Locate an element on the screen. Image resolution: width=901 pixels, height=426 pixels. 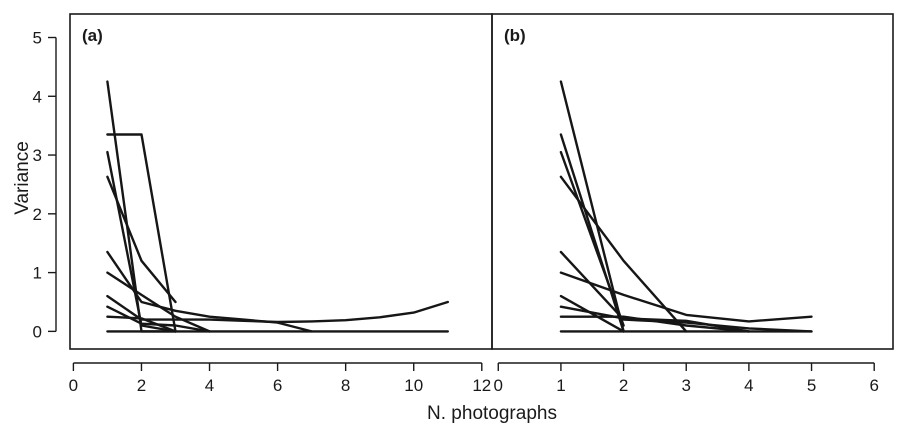
x-tick-label: 1 is located at coordinates (560, 385).